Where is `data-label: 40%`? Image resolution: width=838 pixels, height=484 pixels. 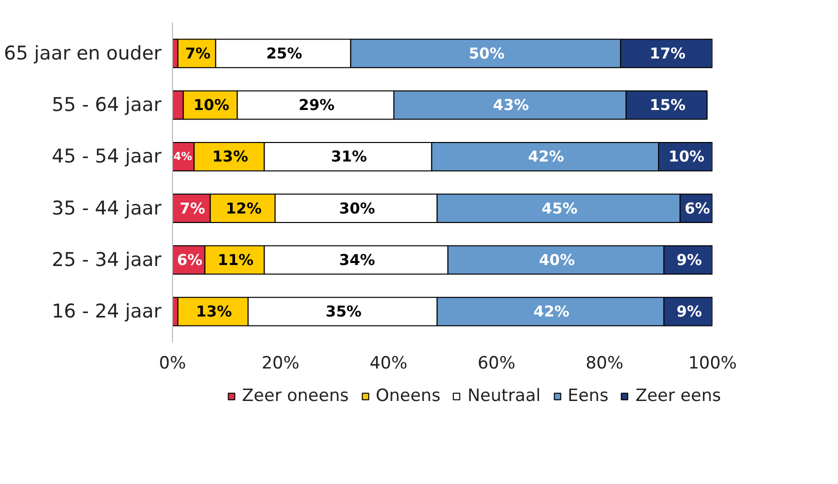 data-label: 40% is located at coordinates (556, 259).